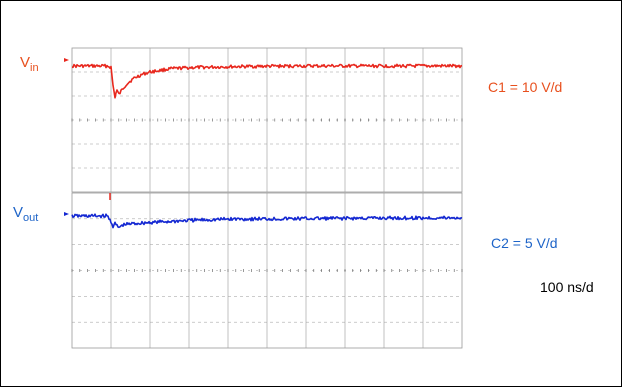 The image size is (622, 387). I want to click on vout-label: Vout, so click(26, 214).